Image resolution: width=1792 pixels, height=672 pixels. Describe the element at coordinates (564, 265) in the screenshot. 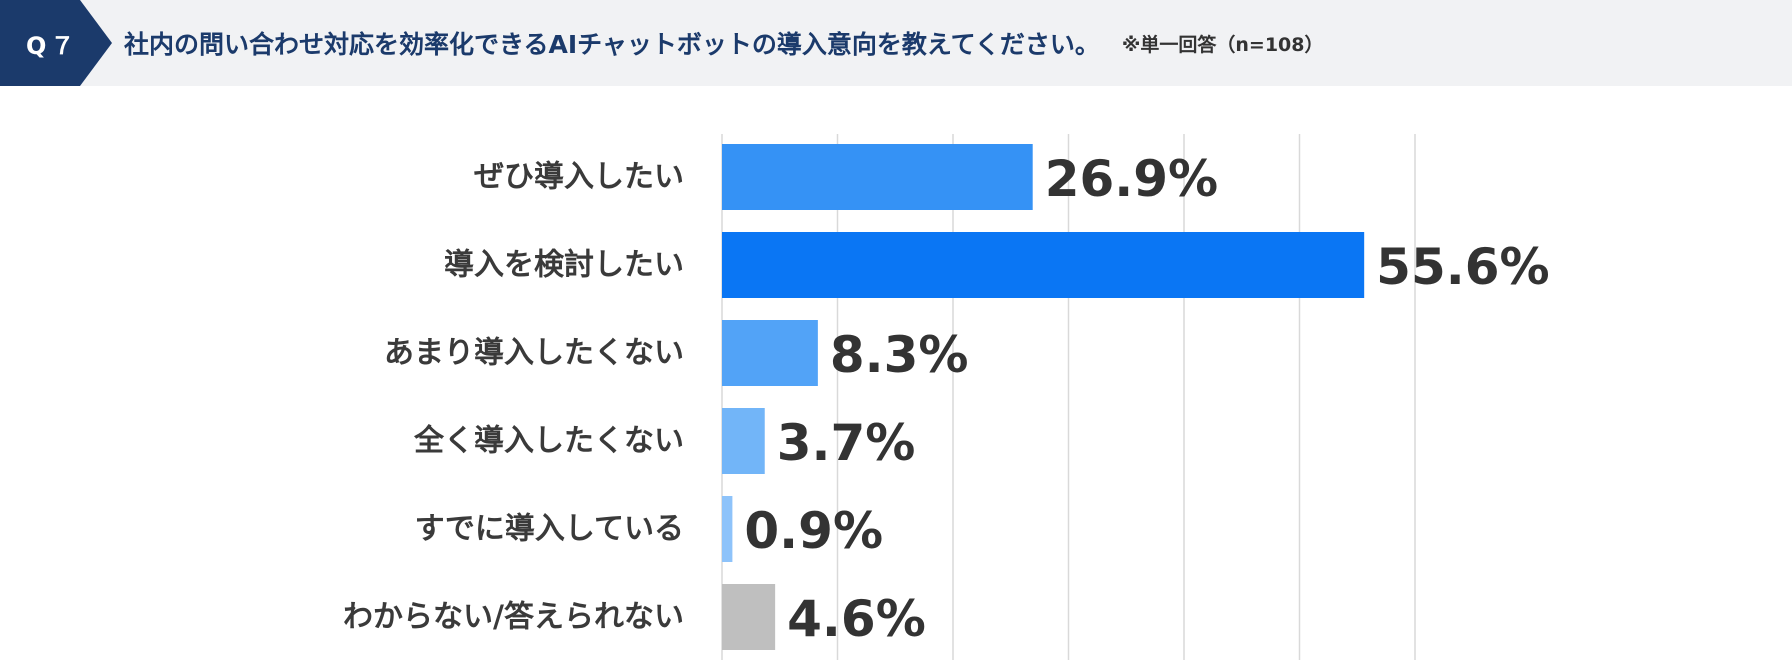

I see `category-label: 導入を検討したい` at that location.